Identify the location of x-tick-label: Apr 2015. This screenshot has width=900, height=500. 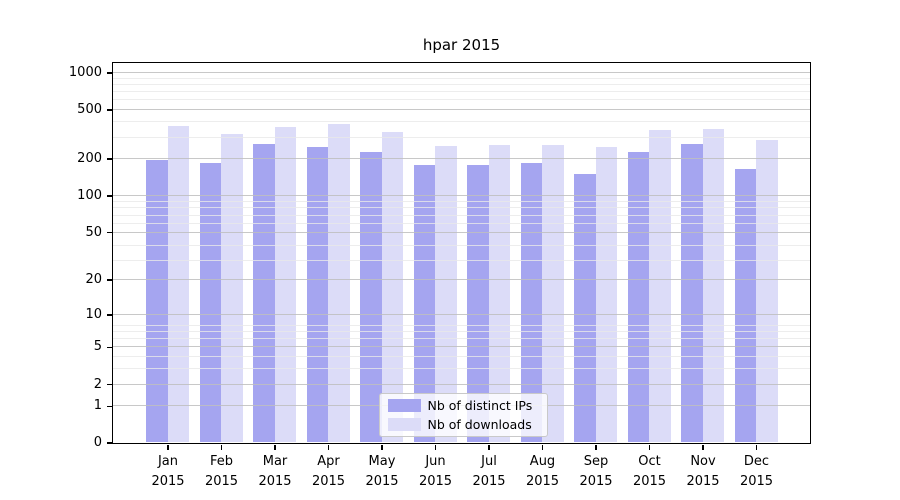
(328, 471).